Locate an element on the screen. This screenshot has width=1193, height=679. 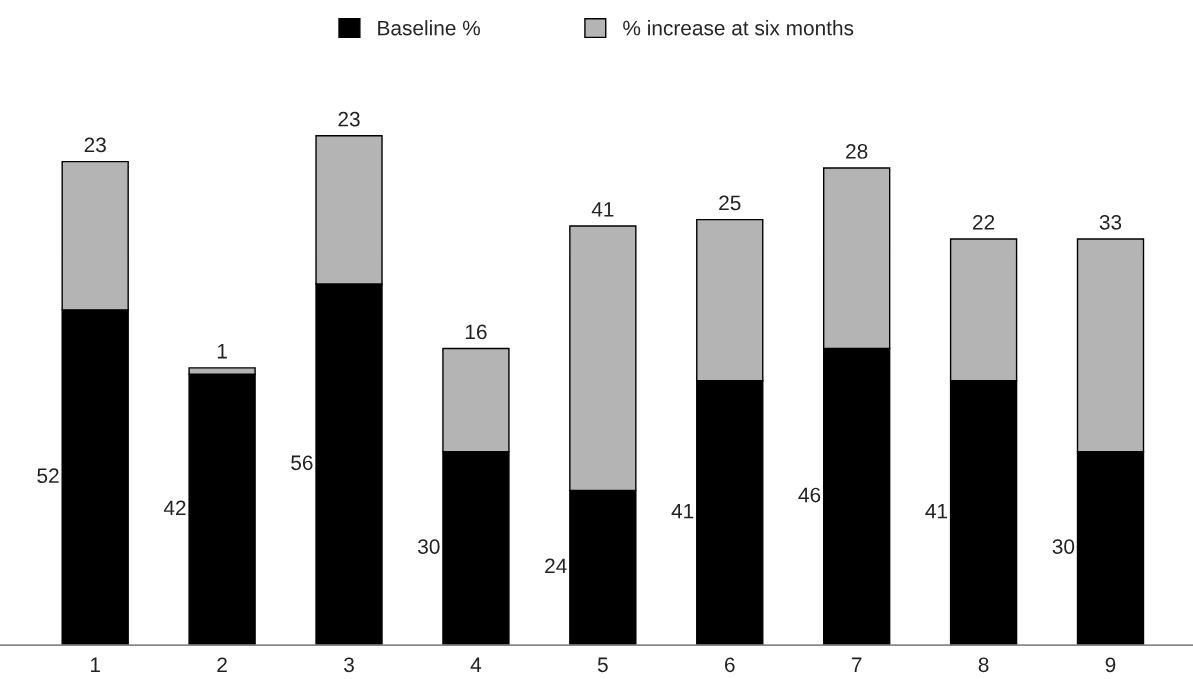
x-tick-label: 1 is located at coordinates (95, 664).